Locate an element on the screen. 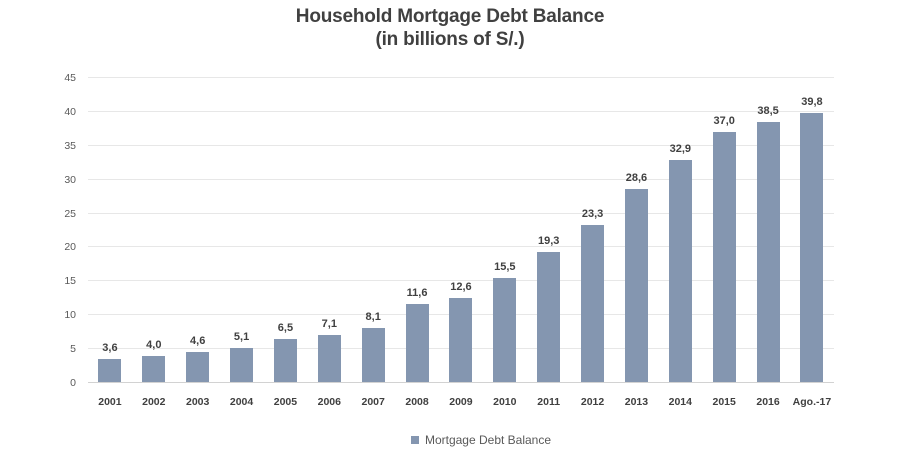  y-axis-tick-label: 25 is located at coordinates (70, 213).